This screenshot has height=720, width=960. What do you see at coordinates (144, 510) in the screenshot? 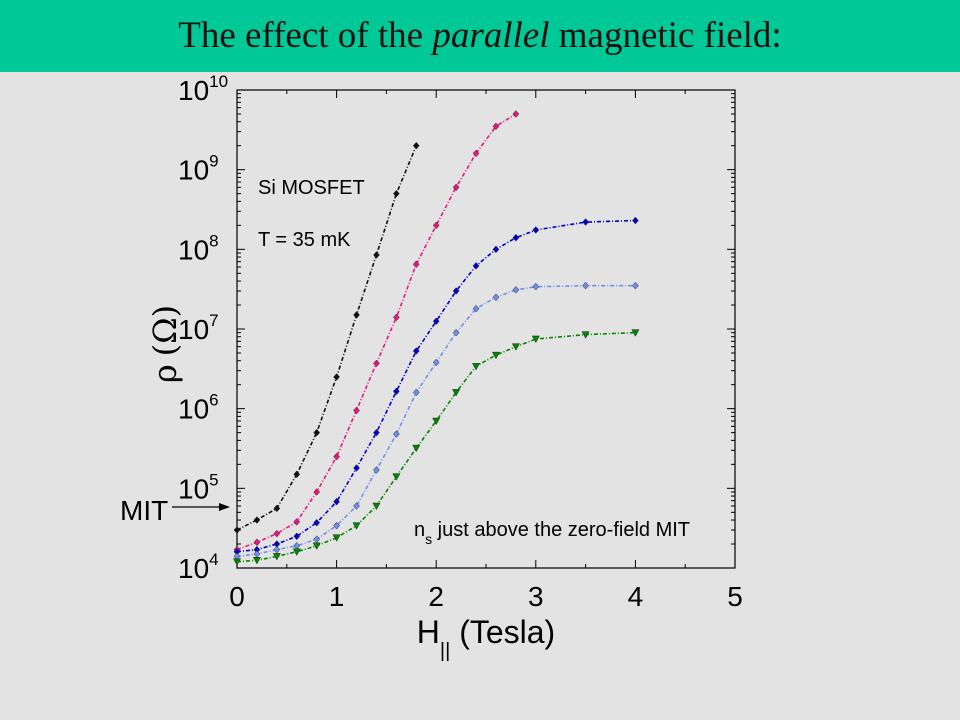
I see `mit-label: MIT` at bounding box center [144, 510].